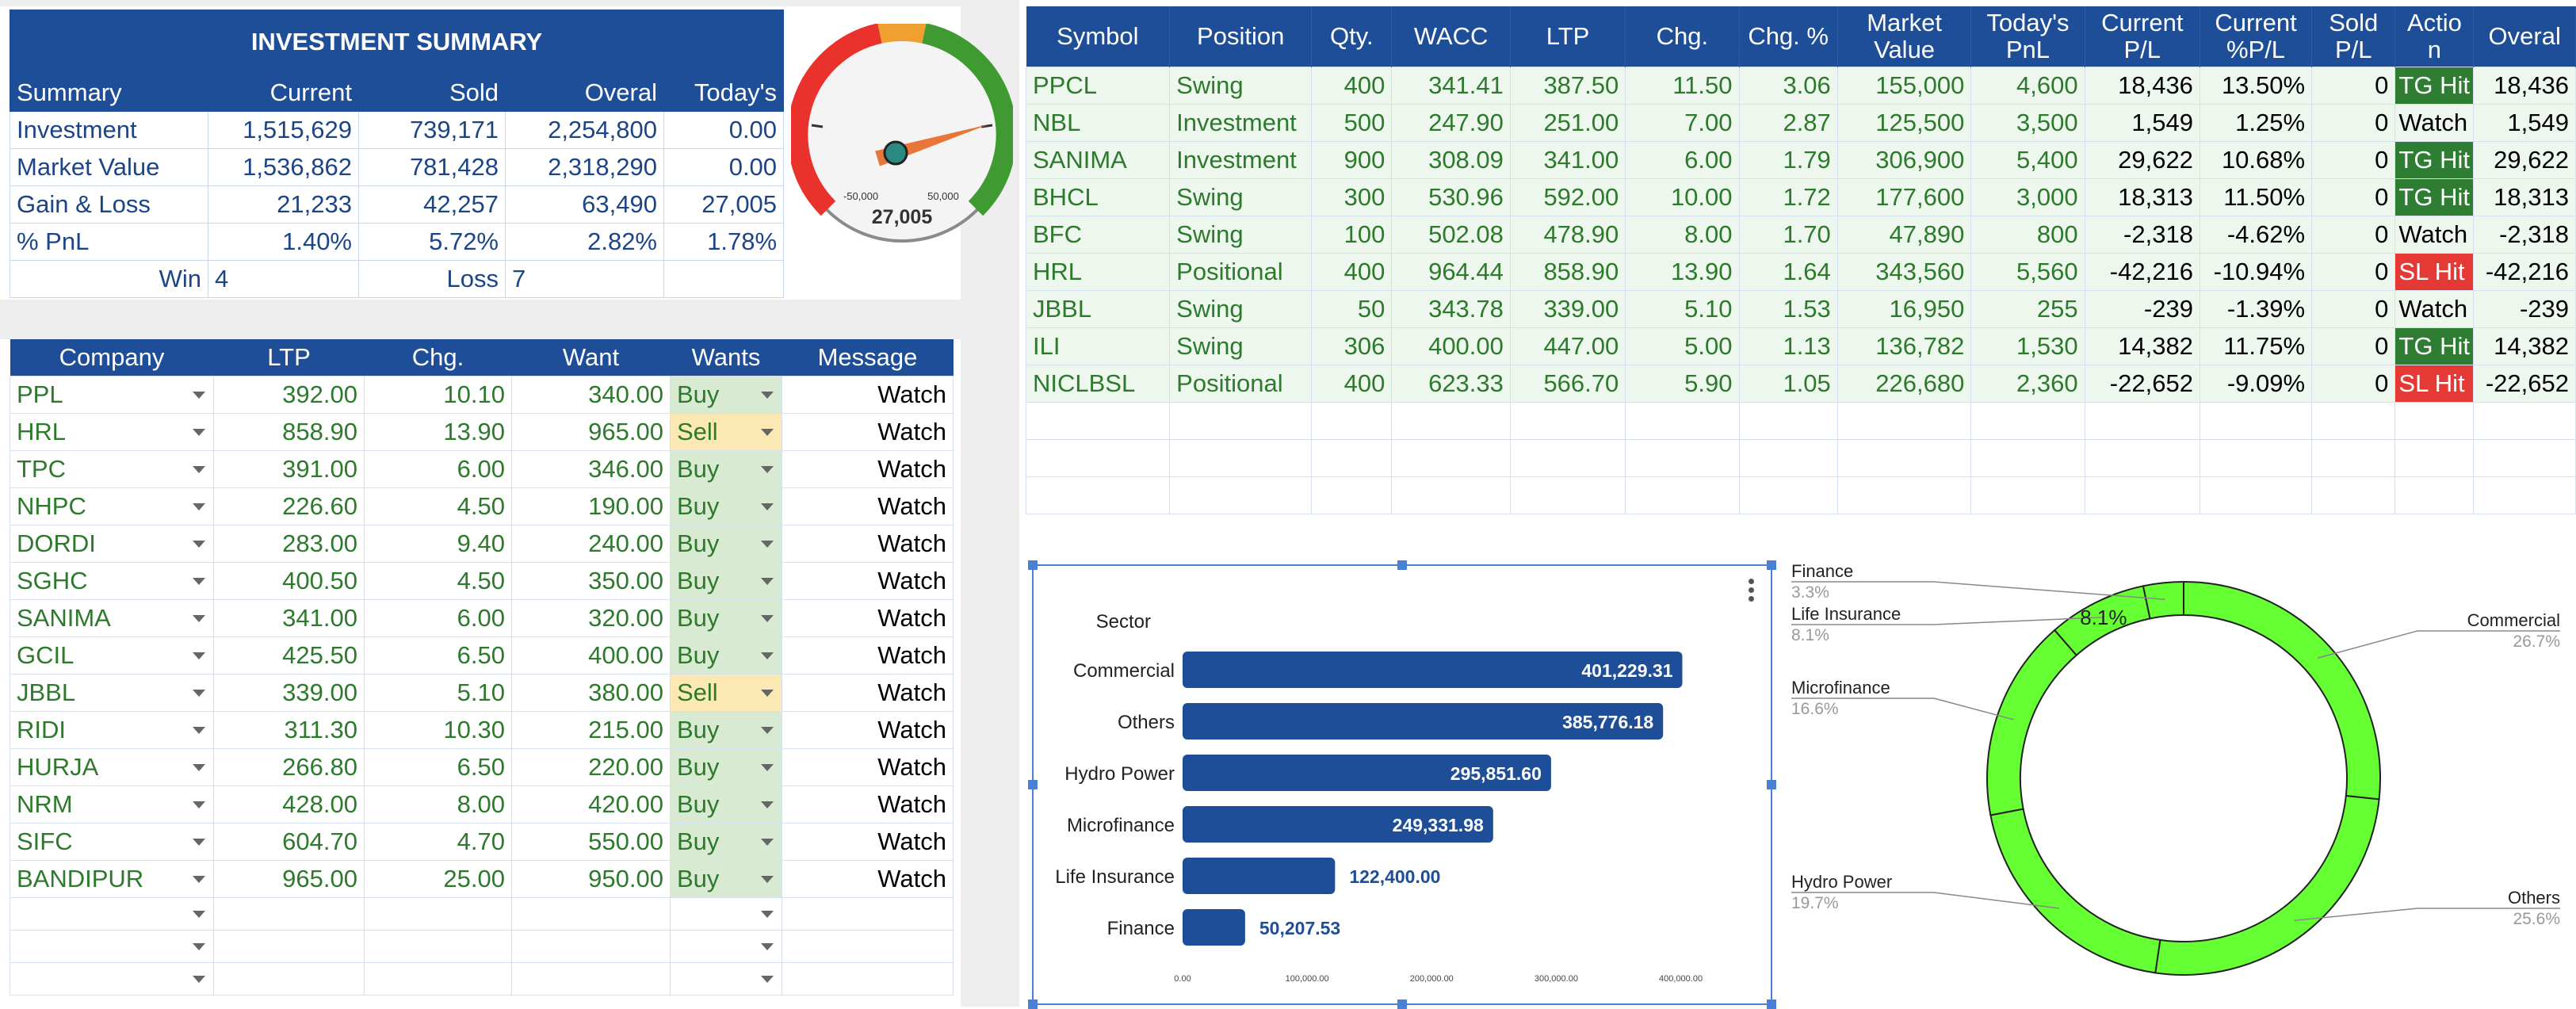  Describe the element at coordinates (1352, 346) in the screenshot. I see `holdings-cell-qty: 306` at that location.